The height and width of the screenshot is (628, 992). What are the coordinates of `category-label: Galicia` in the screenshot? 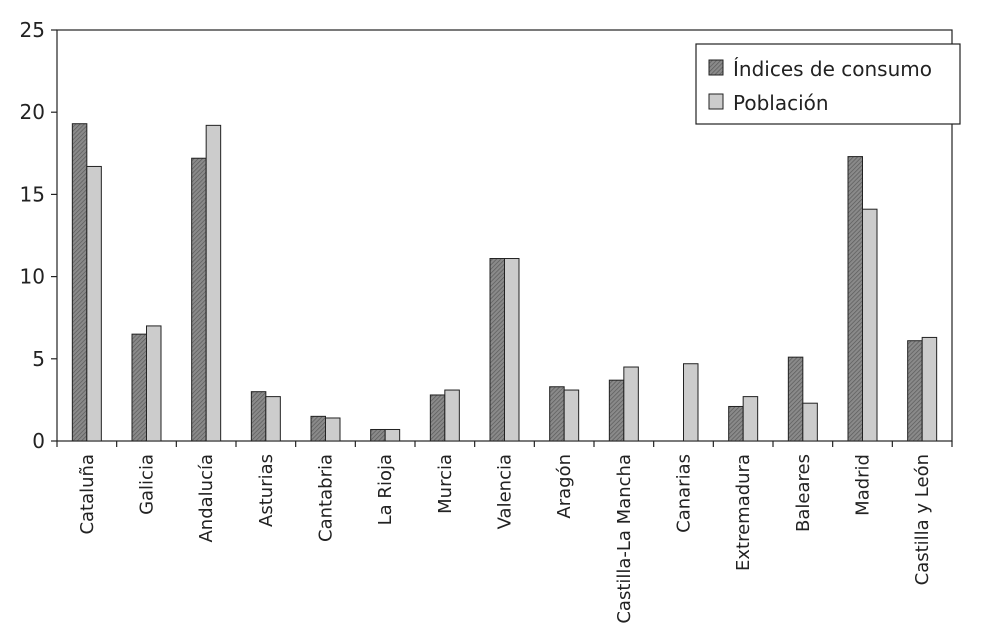 It's located at (147, 484).